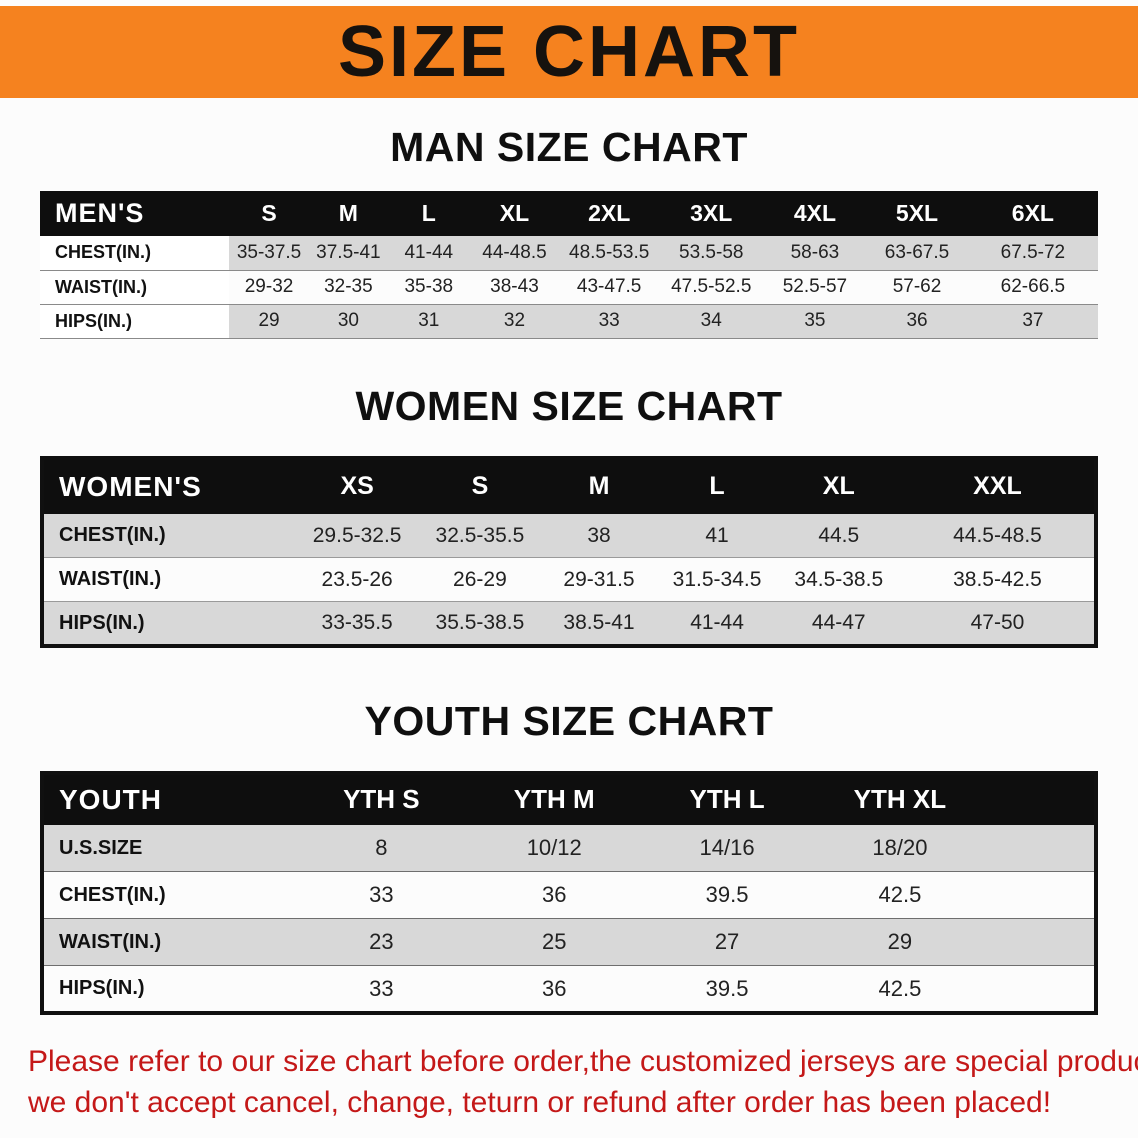 The height and width of the screenshot is (1138, 1138). What do you see at coordinates (554, 848) in the screenshot?
I see `value-cell: 10/12` at bounding box center [554, 848].